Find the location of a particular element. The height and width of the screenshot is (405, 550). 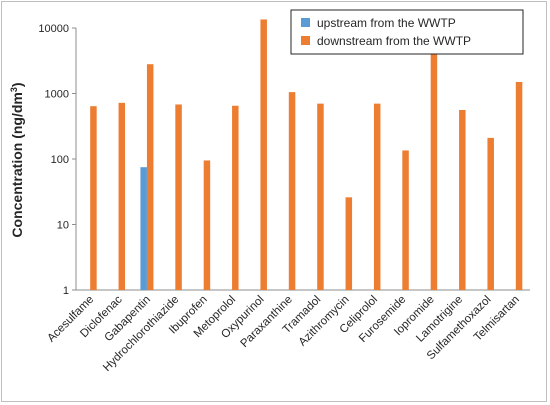

y-tick-labels: 1 10 100 1000 10000 is located at coordinates (53, 160).